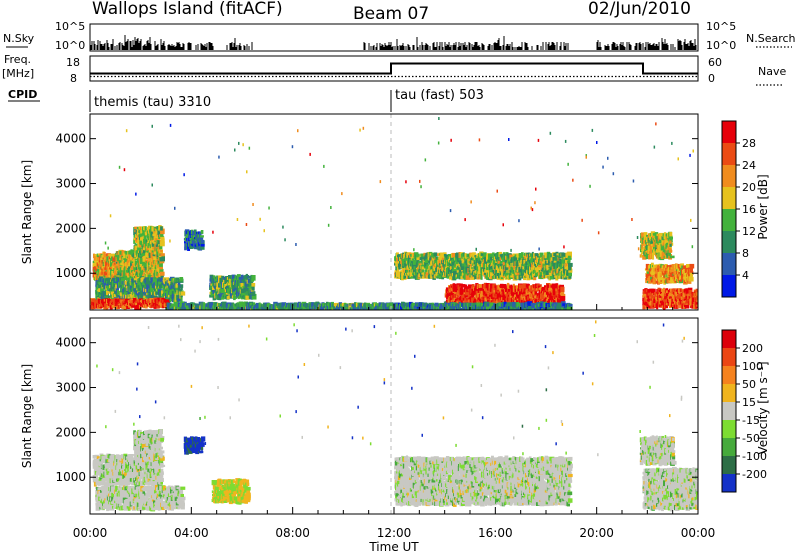 The image size is (800, 554). I want to click on date-title: 02/Jun/2010, so click(639, 9).